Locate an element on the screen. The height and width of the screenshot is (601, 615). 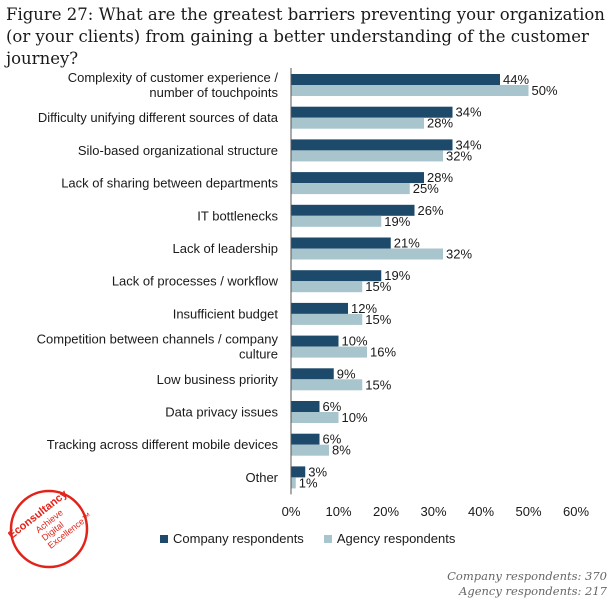
category-label: Data privacy issues is located at coordinates (221, 412).